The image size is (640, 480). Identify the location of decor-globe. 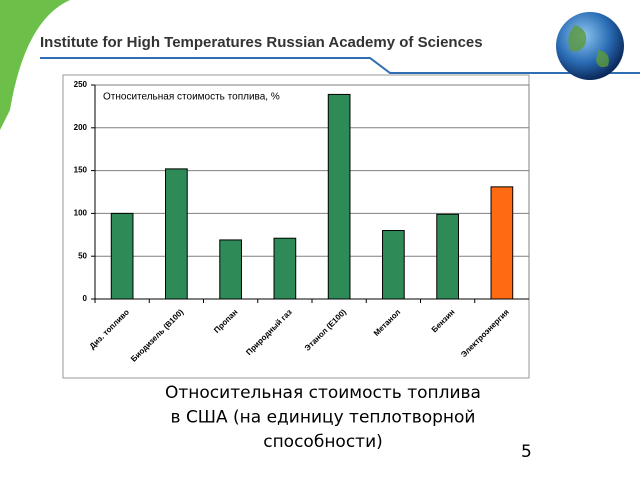
(590, 46).